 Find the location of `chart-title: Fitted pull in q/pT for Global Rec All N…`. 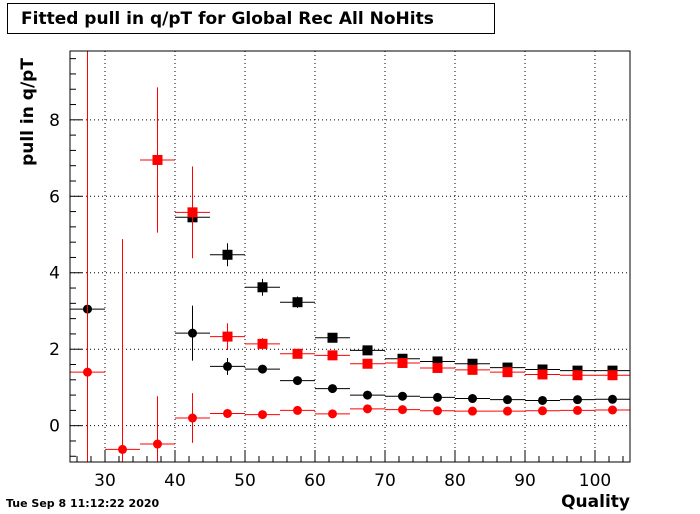

chart-title: Fitted pull in q/pT for Global Rec All N… is located at coordinates (251, 18).